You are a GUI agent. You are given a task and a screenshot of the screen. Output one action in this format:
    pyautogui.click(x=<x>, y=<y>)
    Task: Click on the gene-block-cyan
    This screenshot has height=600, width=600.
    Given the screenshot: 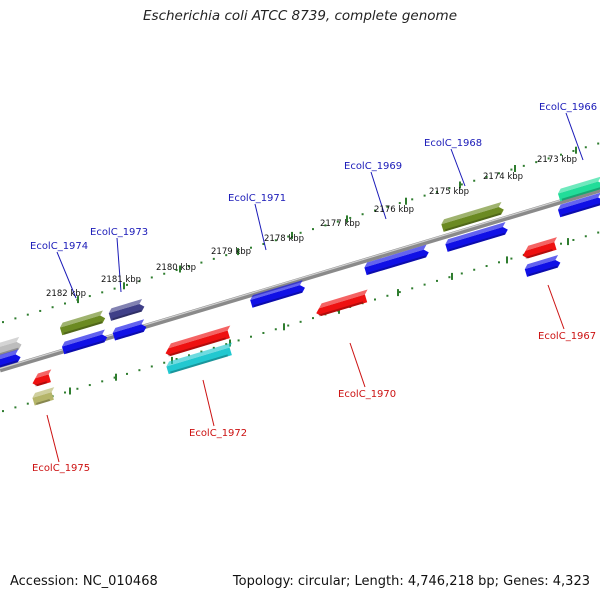 What is the action you would take?
    pyautogui.click(x=199, y=358)
    